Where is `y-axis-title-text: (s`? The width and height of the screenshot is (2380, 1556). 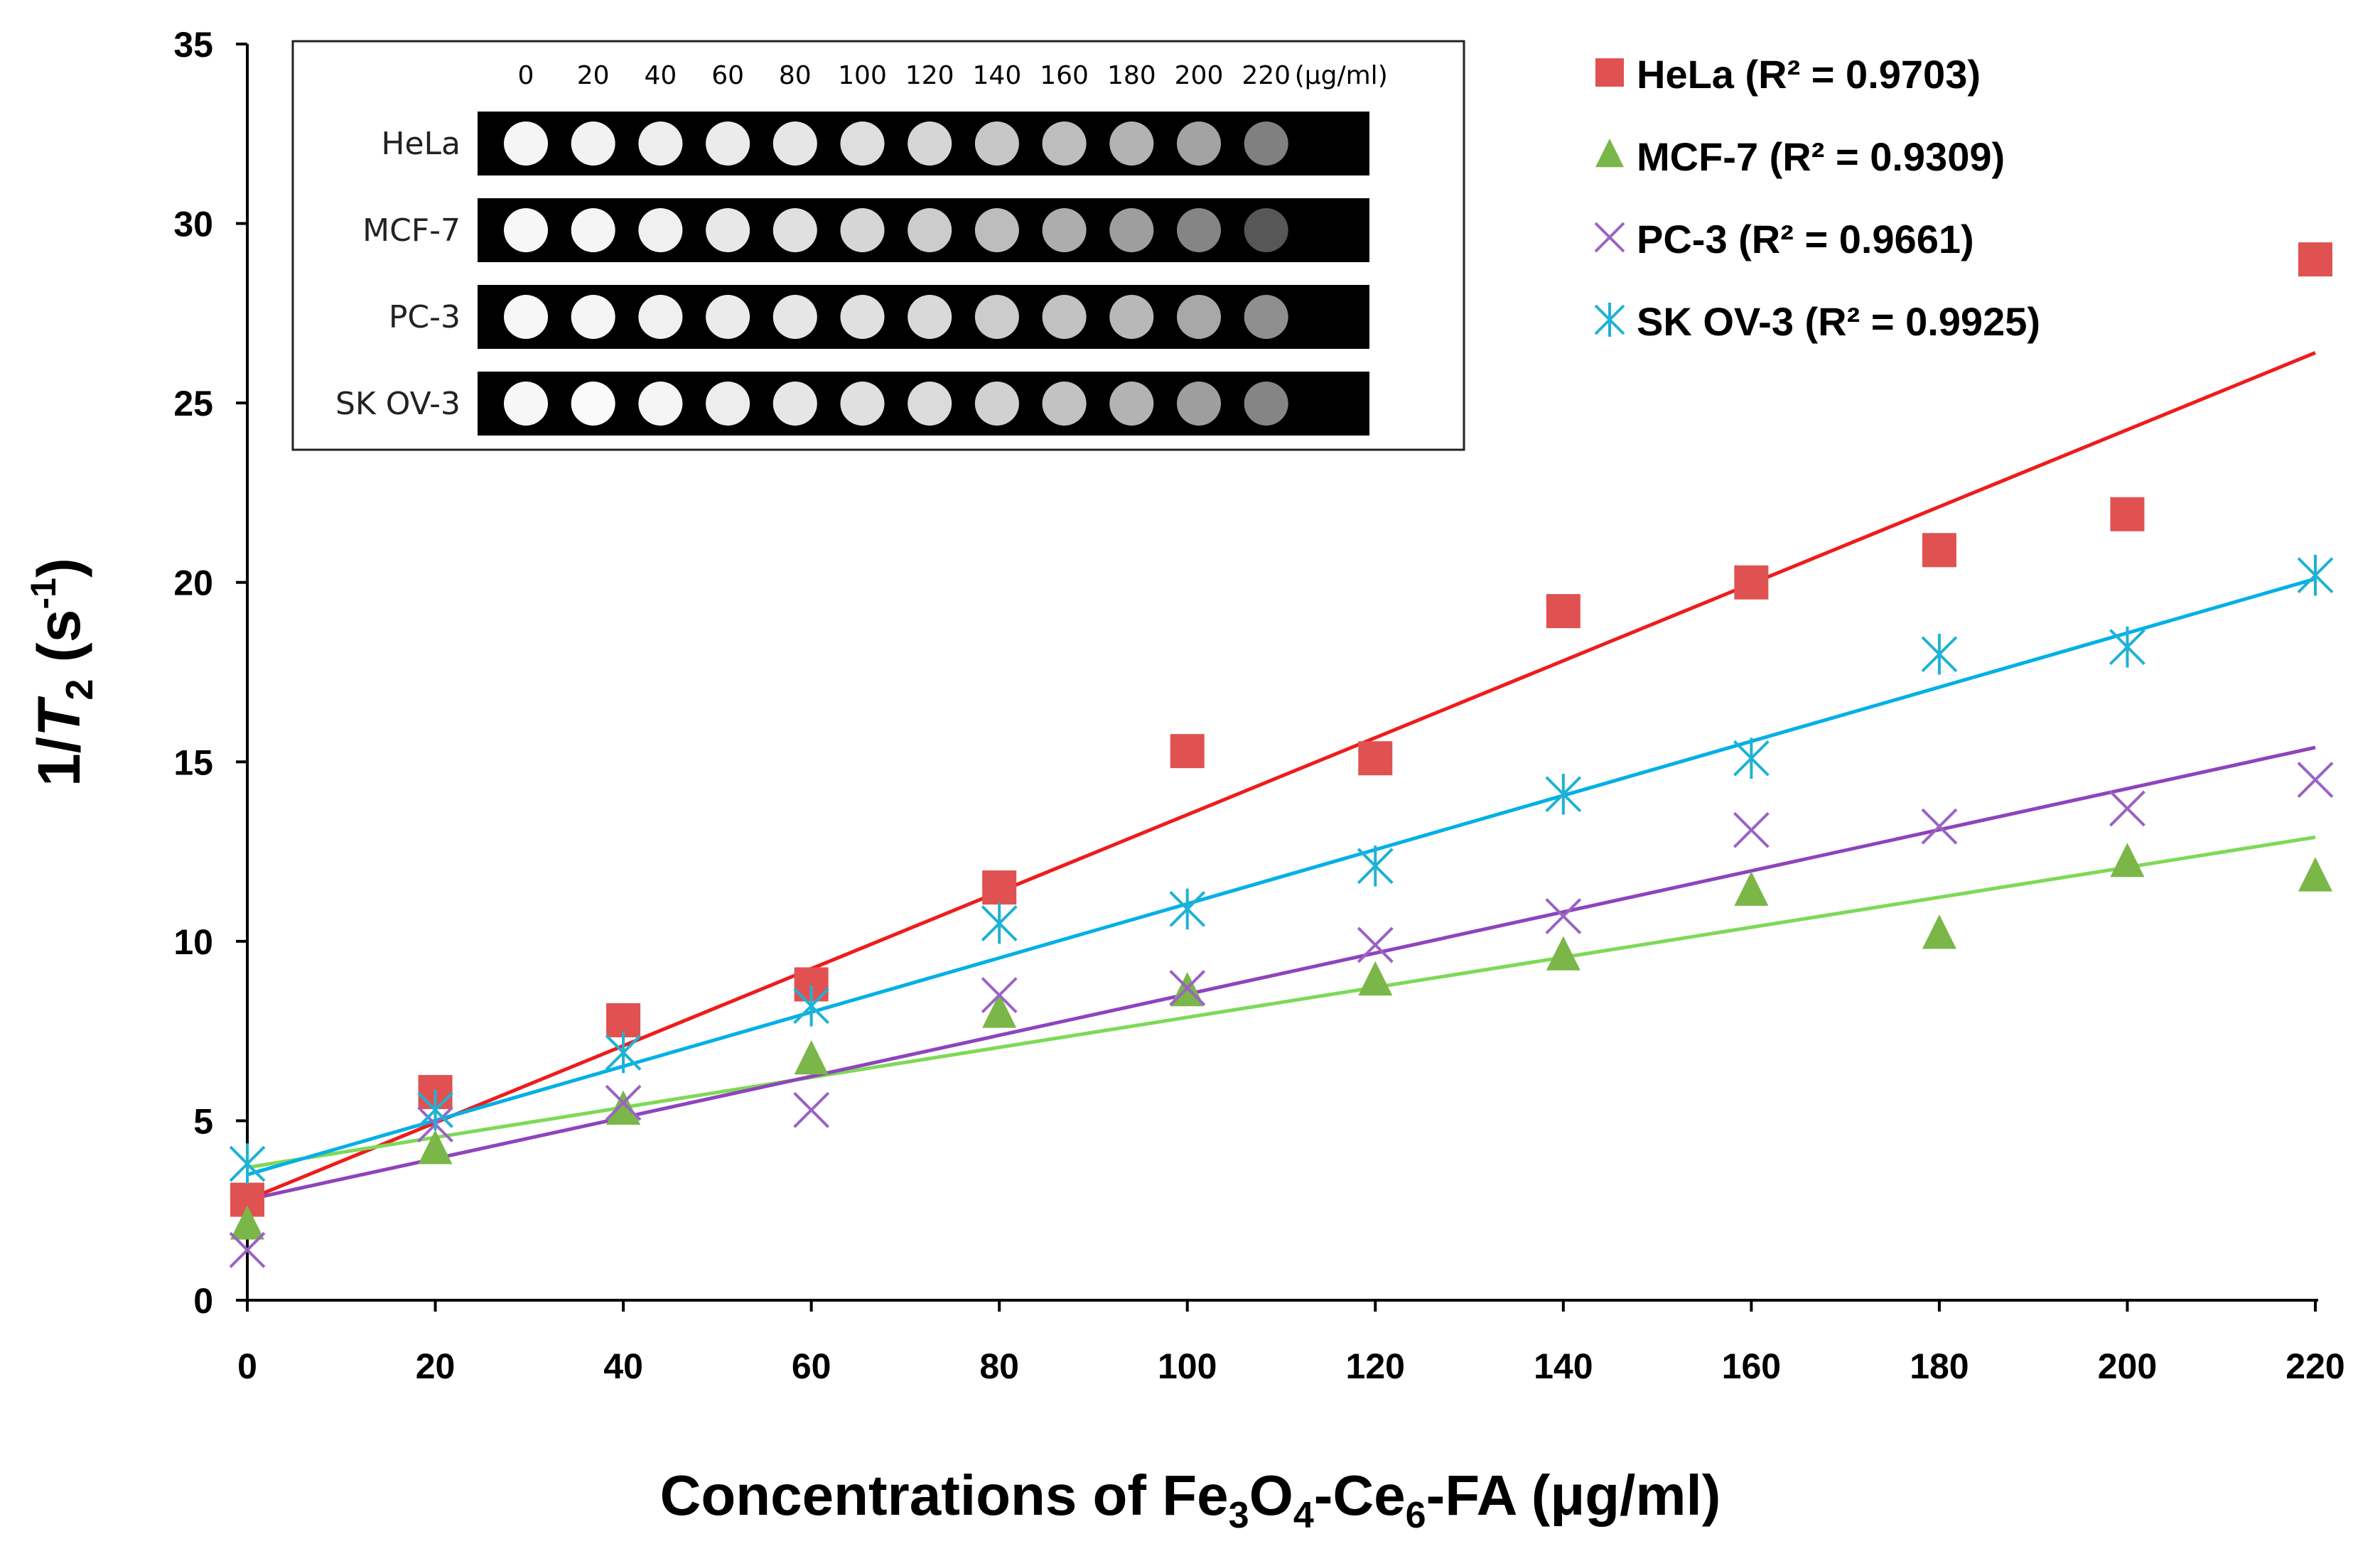
y-axis-title-text: (s is located at coordinates (59, 644).